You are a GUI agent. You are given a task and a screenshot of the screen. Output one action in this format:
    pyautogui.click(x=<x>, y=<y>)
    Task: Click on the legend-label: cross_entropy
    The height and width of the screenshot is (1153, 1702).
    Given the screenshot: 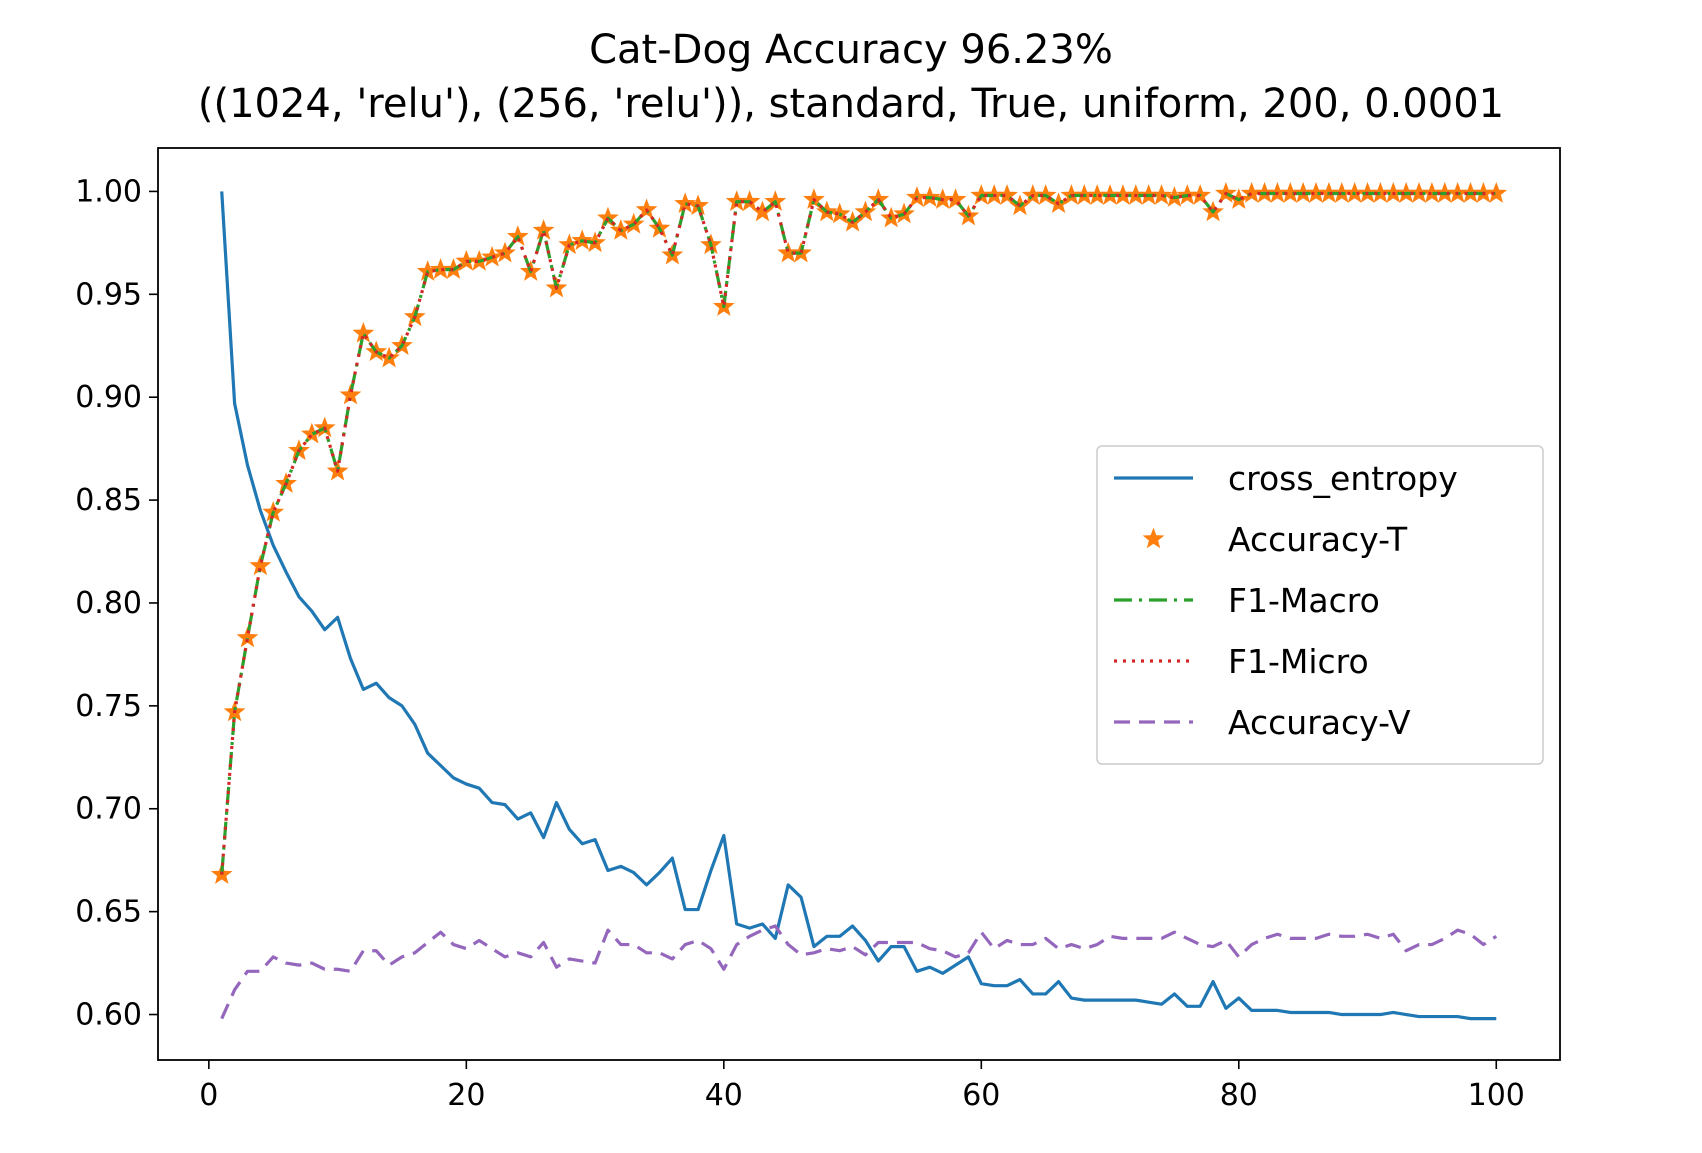 What is the action you would take?
    pyautogui.click(x=1343, y=478)
    